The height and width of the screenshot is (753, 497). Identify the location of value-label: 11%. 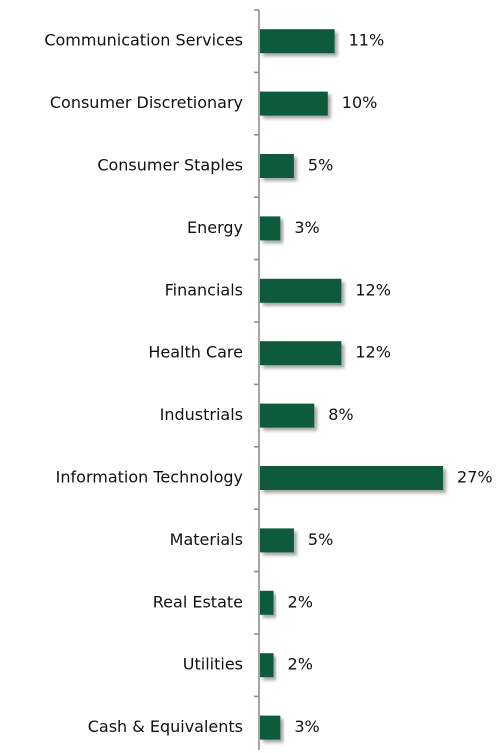
(367, 40).